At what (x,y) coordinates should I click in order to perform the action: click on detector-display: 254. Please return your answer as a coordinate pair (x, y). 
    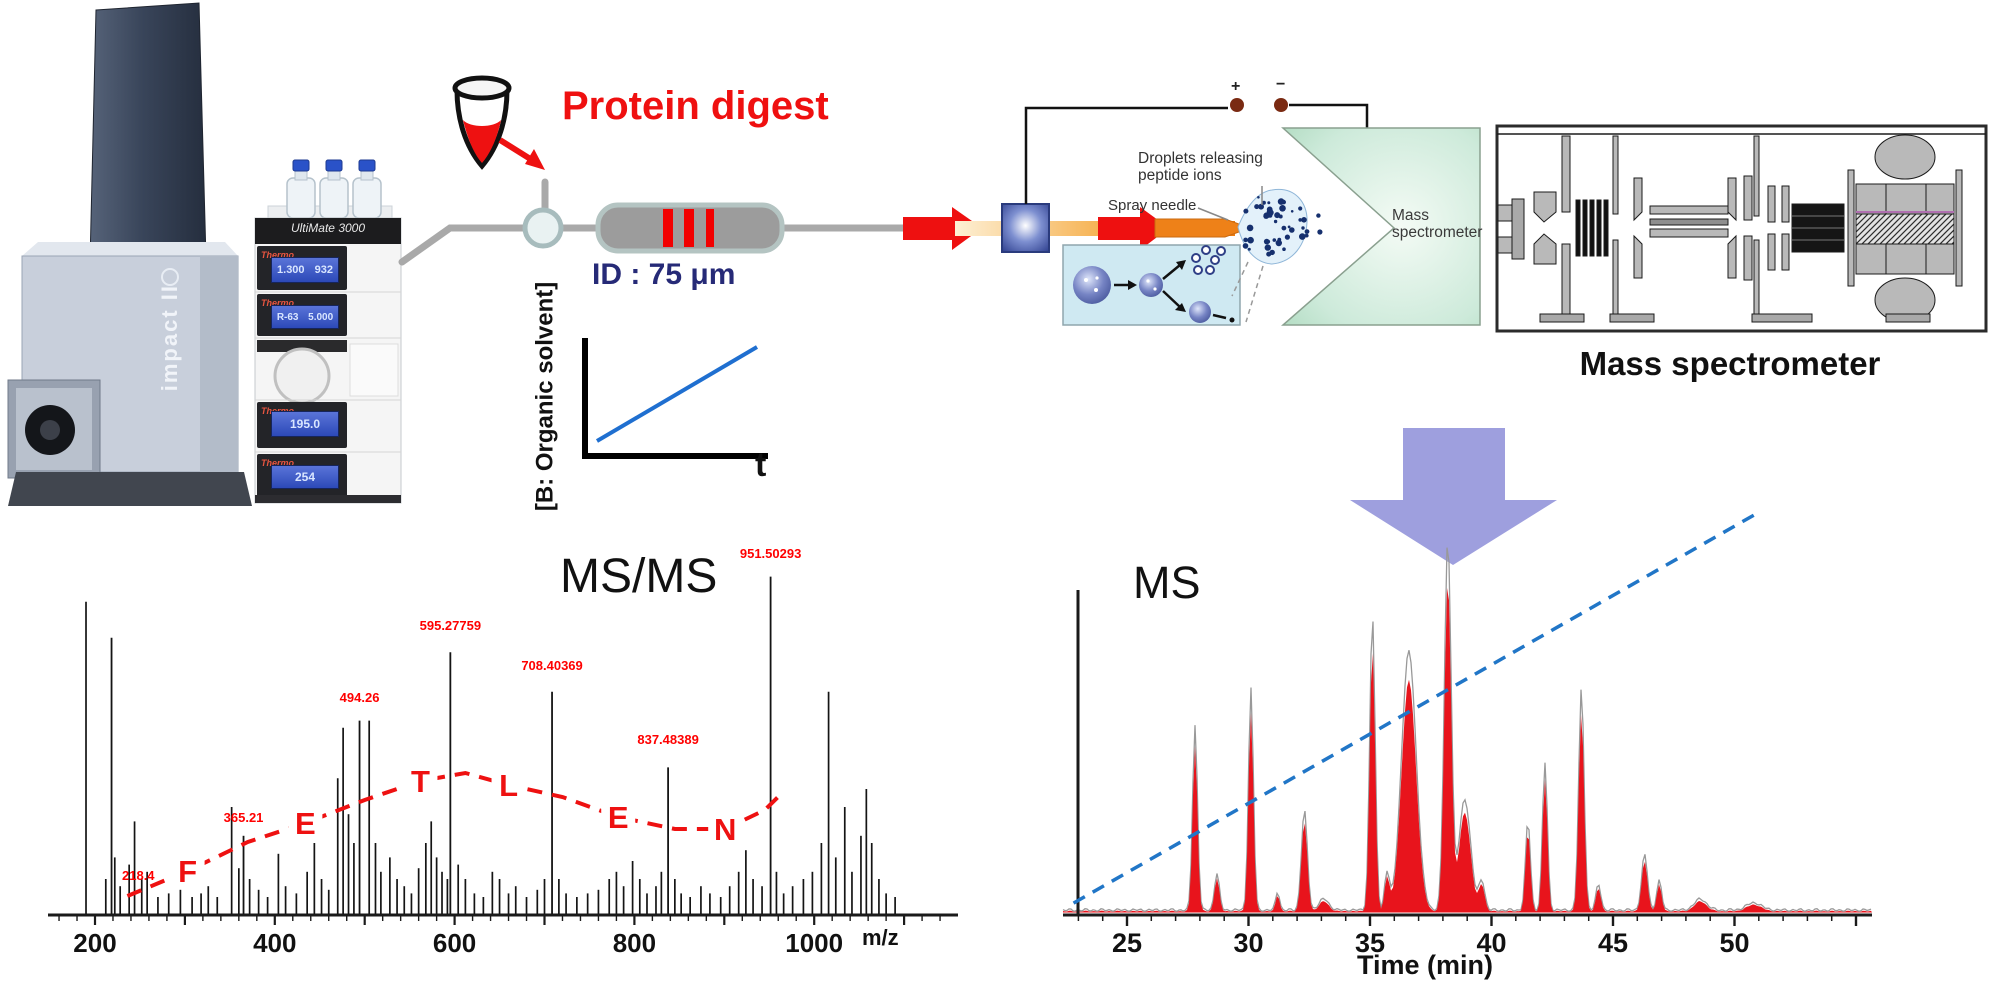
    Looking at the image, I should click on (305, 477).